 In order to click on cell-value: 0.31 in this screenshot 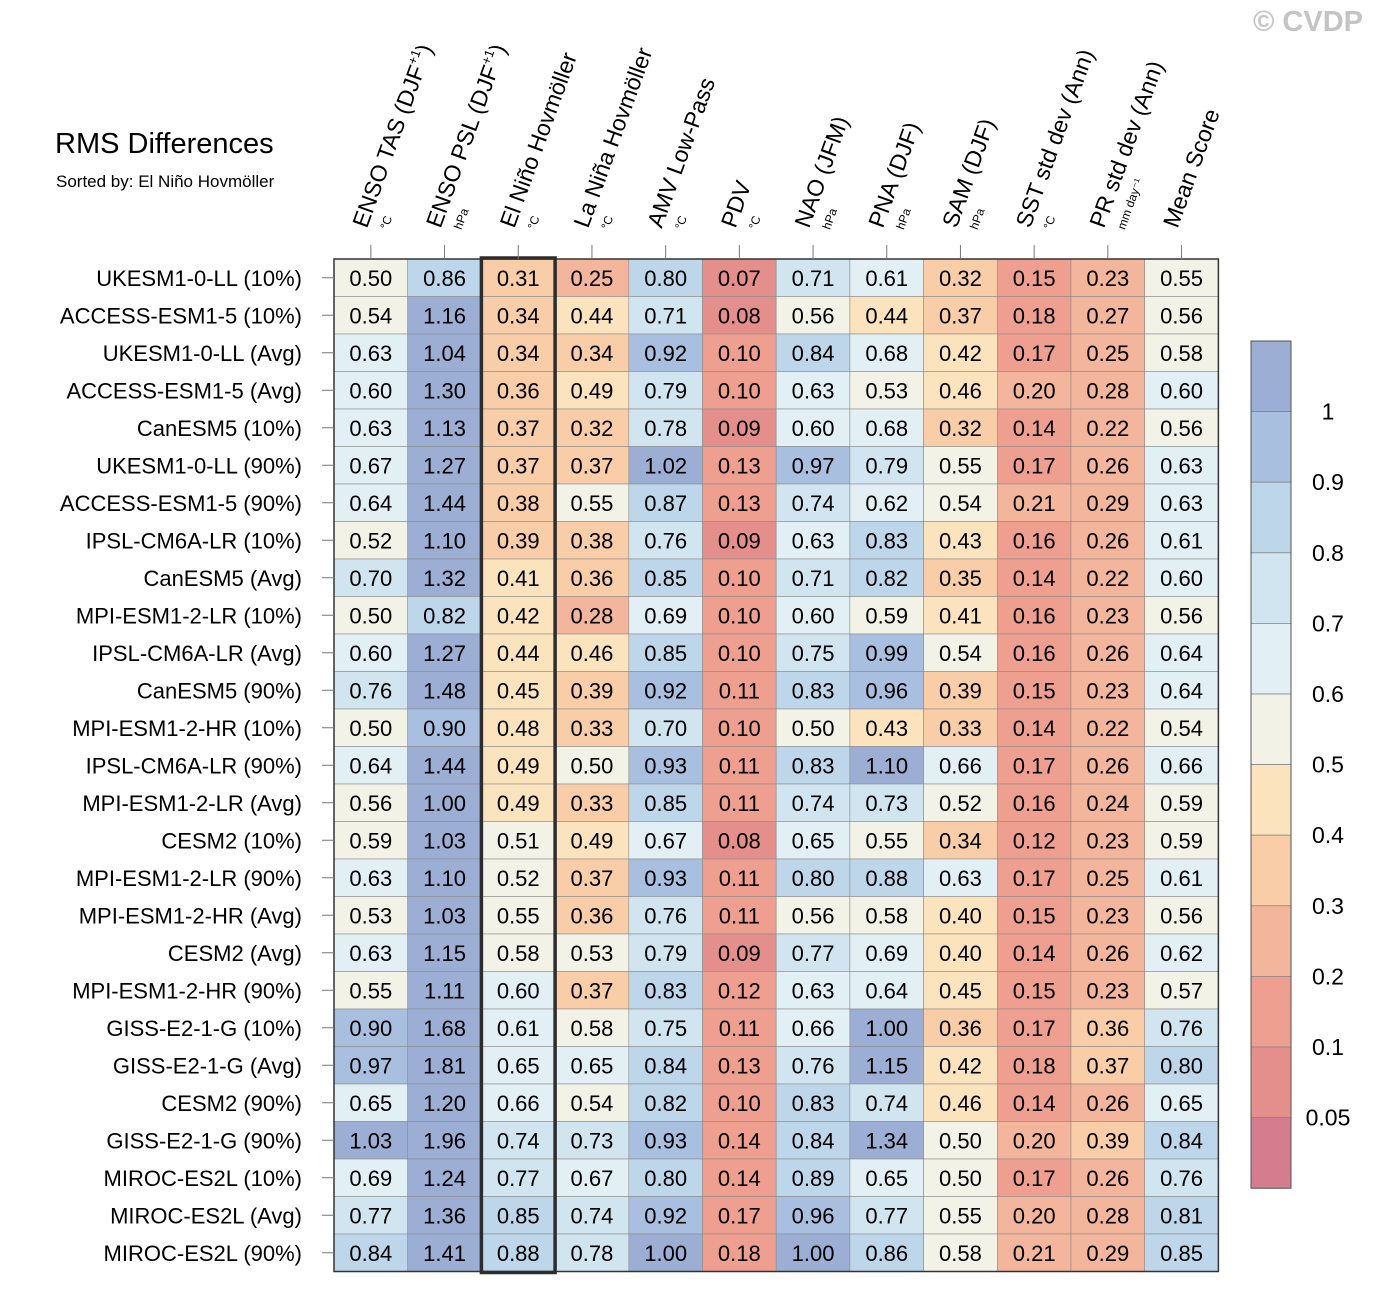, I will do `click(518, 278)`.